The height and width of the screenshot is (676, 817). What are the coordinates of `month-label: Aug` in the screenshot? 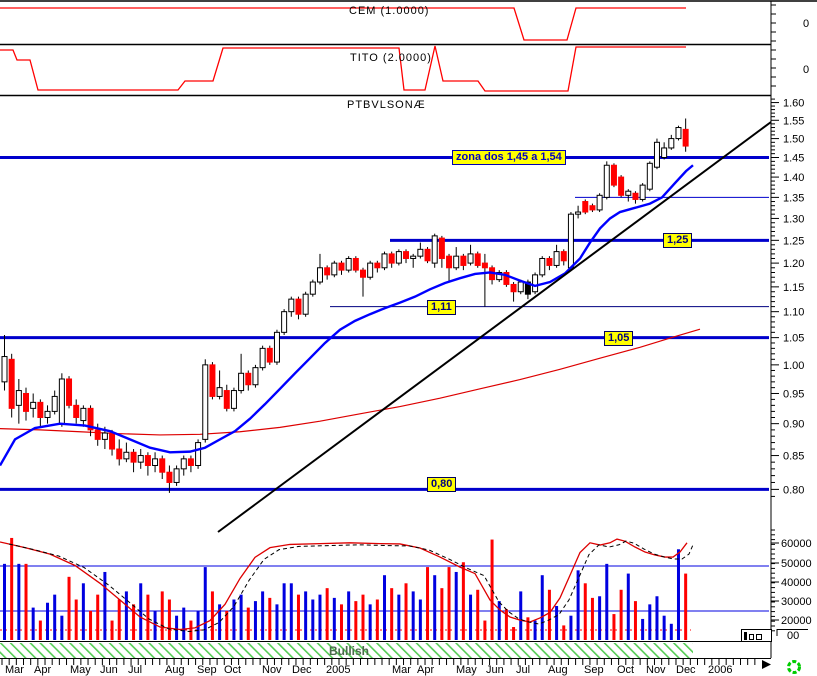 It's located at (558, 670).